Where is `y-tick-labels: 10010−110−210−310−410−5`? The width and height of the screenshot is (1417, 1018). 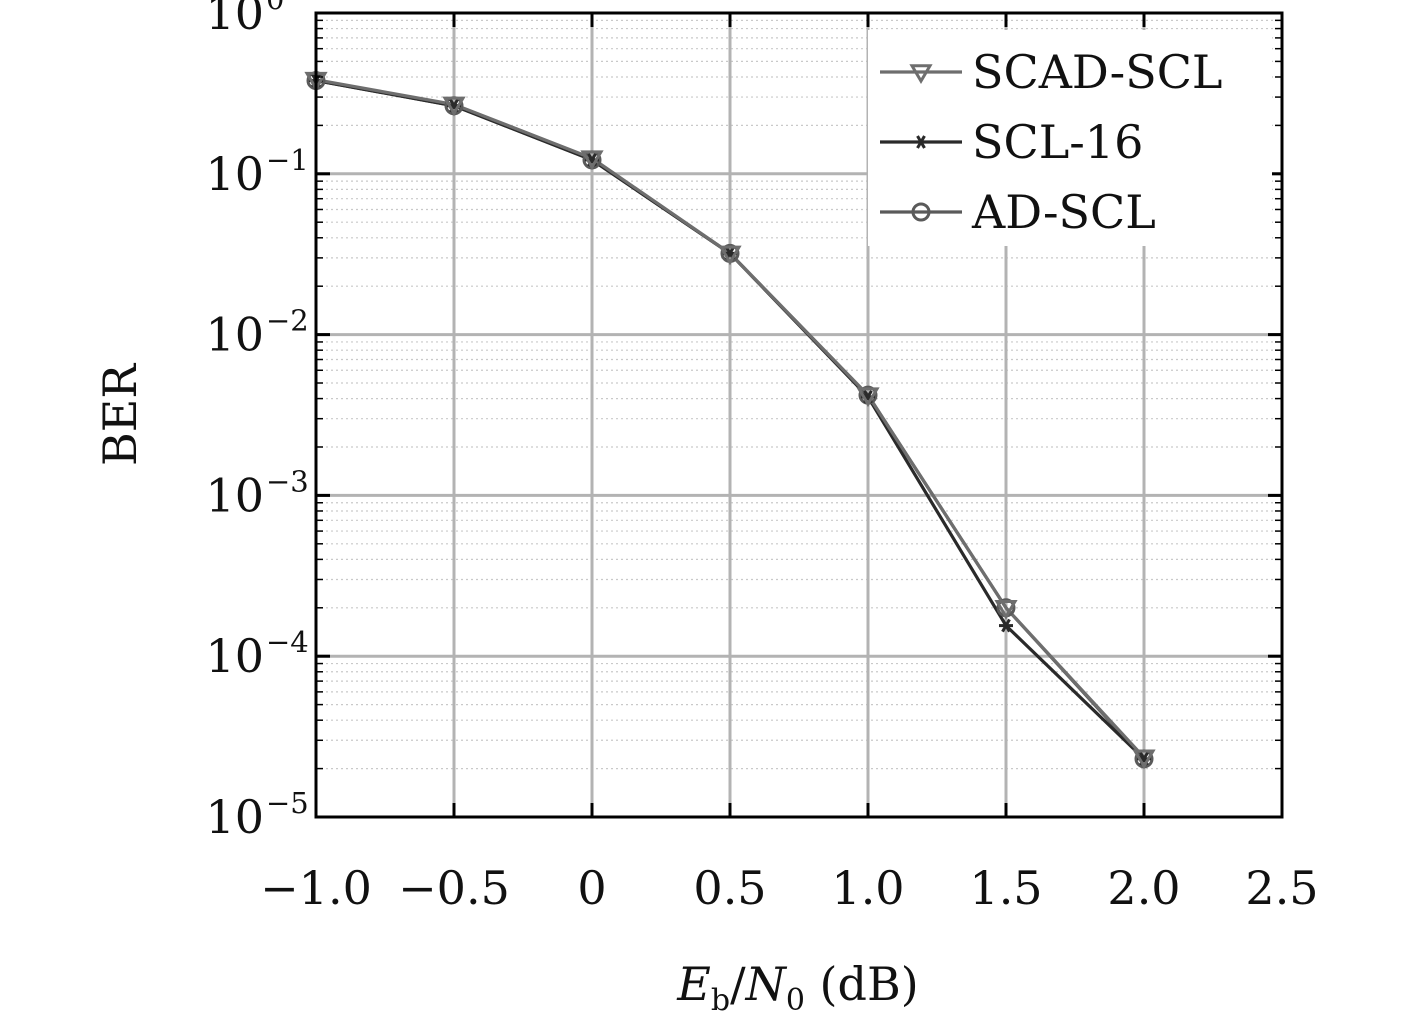 y-tick-labels: 10010−110−210−310−410−5 is located at coordinates (256, 422).